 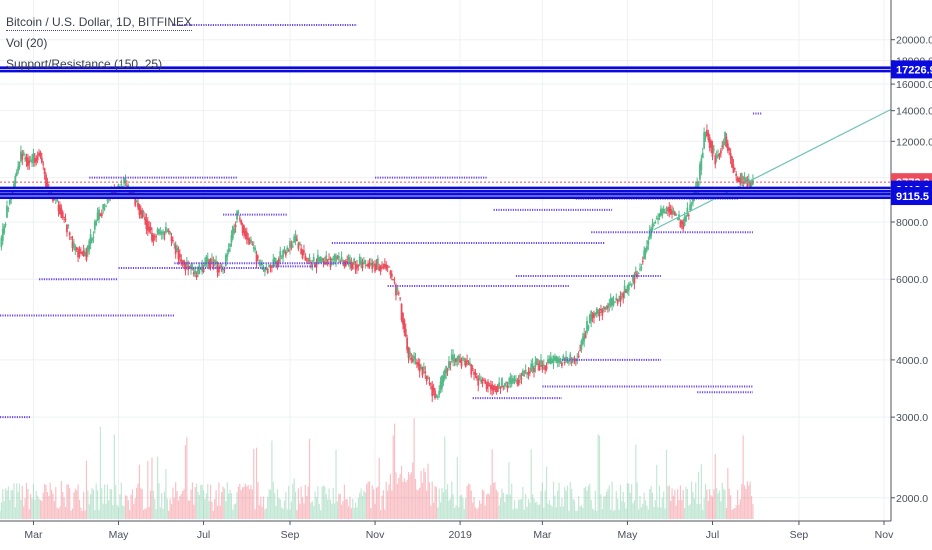 I want to click on legend-volume: Vol (20), so click(x=27, y=43).